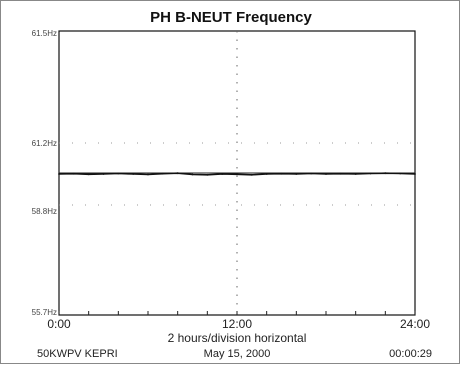 This screenshot has height=365, width=460. Describe the element at coordinates (44, 33) in the screenshot. I see `y-tick-label-61-5: 61.5Hz` at that location.